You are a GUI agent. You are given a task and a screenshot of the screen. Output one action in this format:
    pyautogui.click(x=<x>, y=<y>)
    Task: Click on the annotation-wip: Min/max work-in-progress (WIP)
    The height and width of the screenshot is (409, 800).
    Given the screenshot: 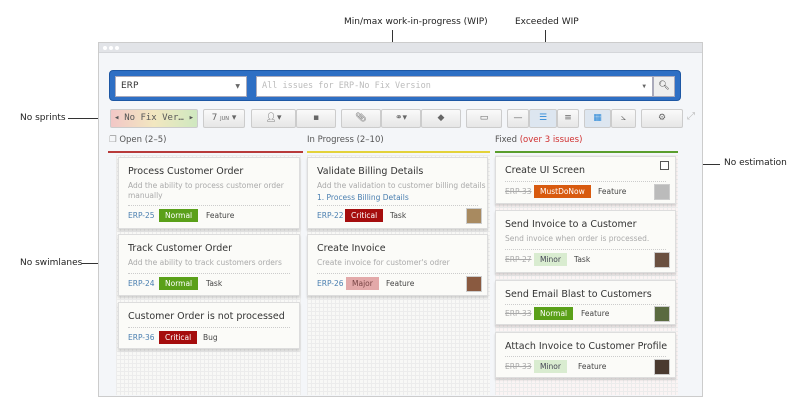 What is the action you would take?
    pyautogui.click(x=416, y=22)
    